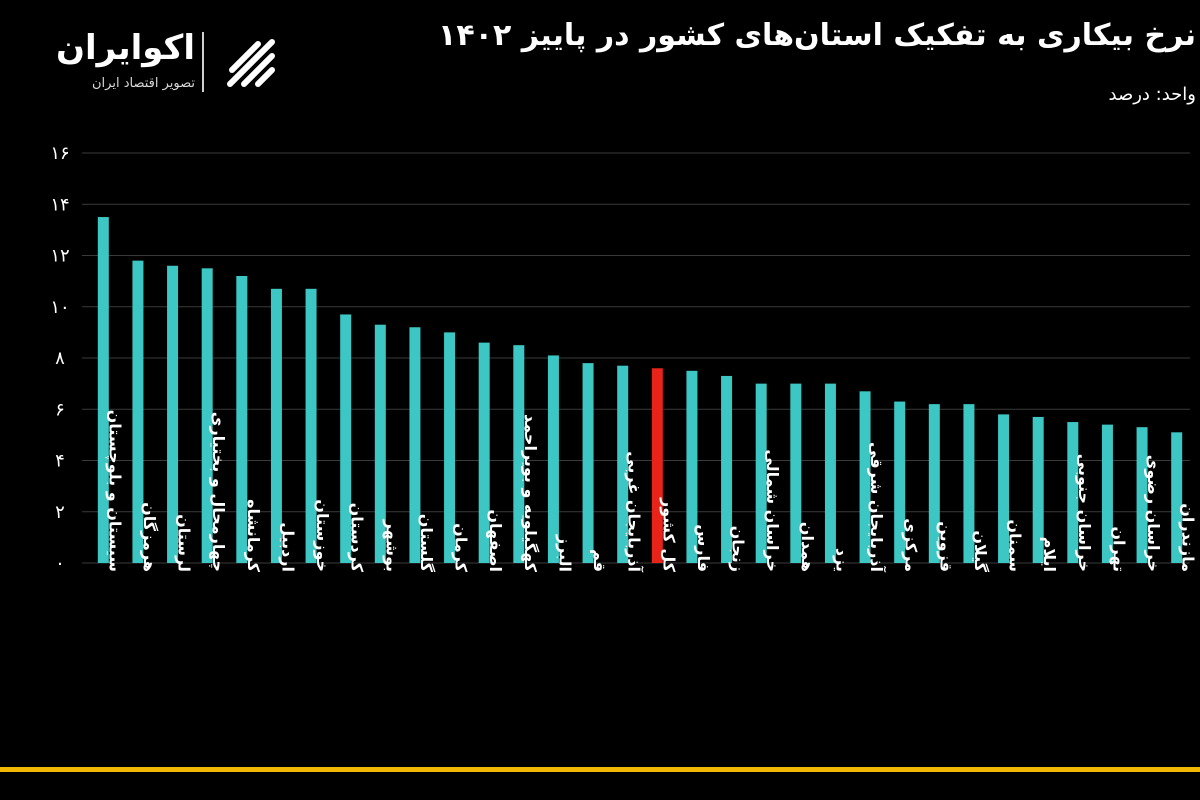  Describe the element at coordinates (143, 83) in the screenshot. I see `logo-tagline: تصویر اقتصاد ایران` at that location.